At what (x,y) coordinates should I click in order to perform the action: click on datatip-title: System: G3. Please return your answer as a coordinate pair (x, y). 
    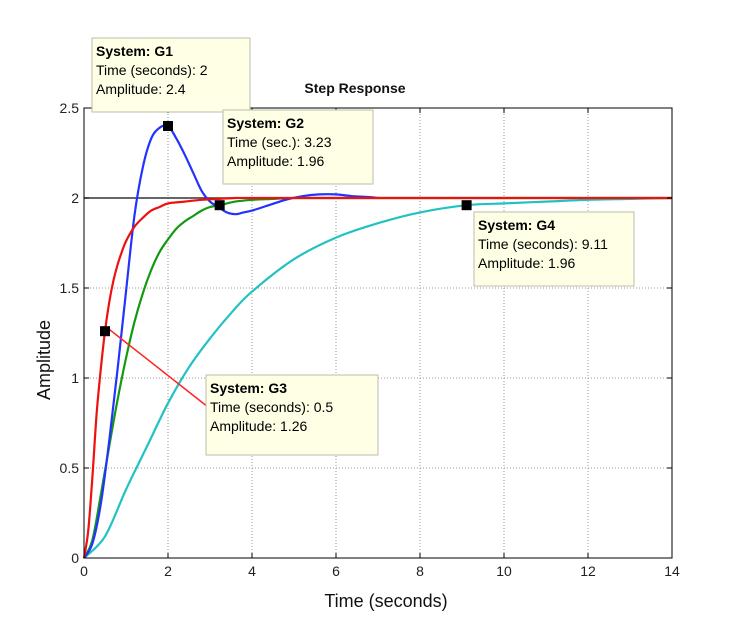
    Looking at the image, I should click on (248, 388).